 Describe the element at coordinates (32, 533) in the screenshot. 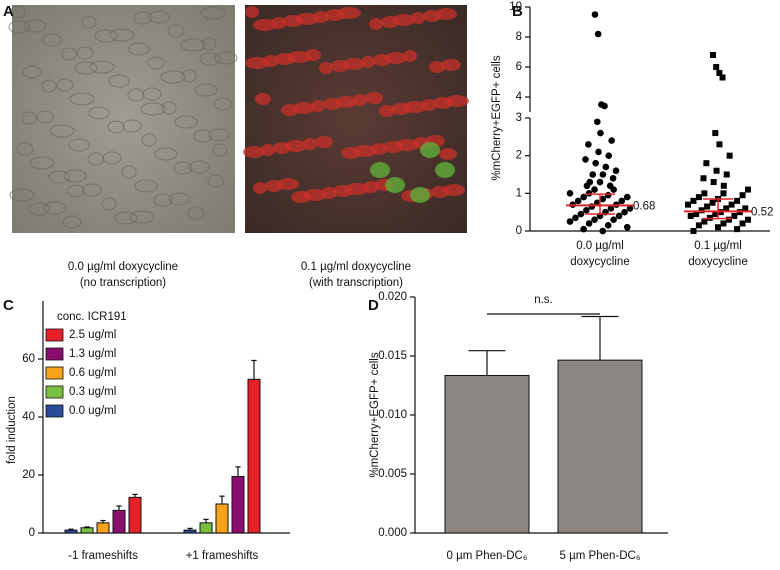

I see `y-tick-label: 0` at that location.